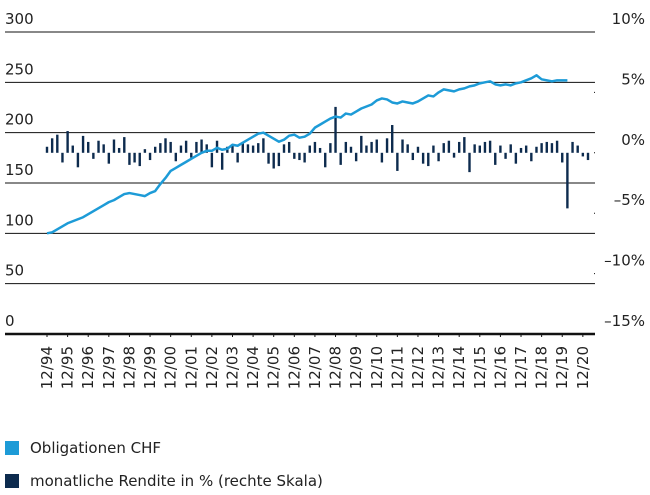 The width and height of the screenshot is (650, 495). I want to click on x-tick-label: 12/13, so click(439, 367).